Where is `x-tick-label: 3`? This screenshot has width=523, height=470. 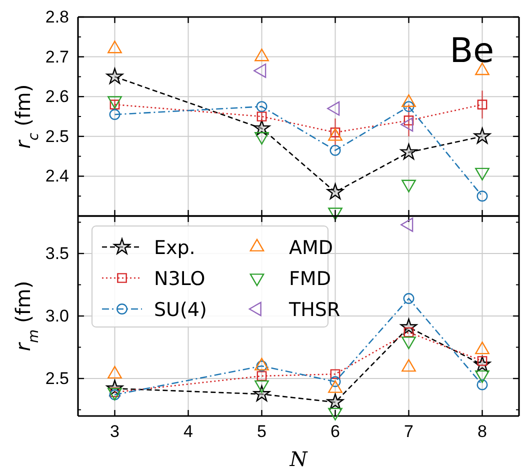
x-tick-label: 3 is located at coordinates (115, 432).